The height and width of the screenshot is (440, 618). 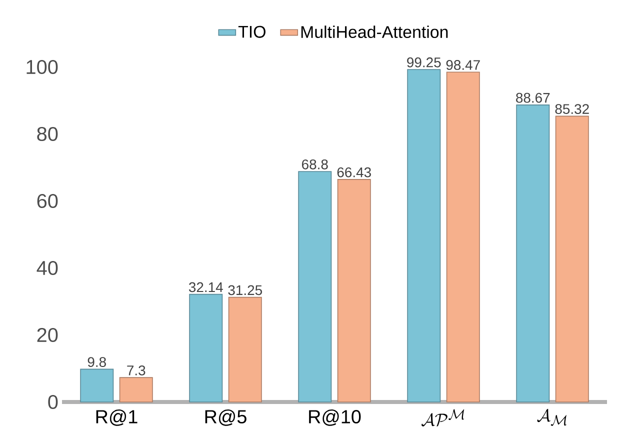 I want to click on data-label: 32.14, so click(x=205, y=287).